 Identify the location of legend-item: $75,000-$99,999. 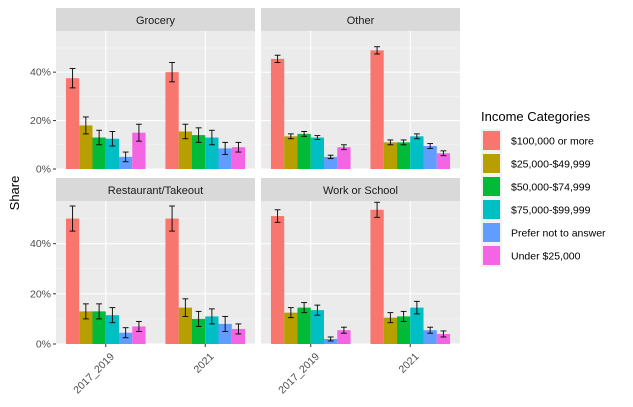
(536, 209).